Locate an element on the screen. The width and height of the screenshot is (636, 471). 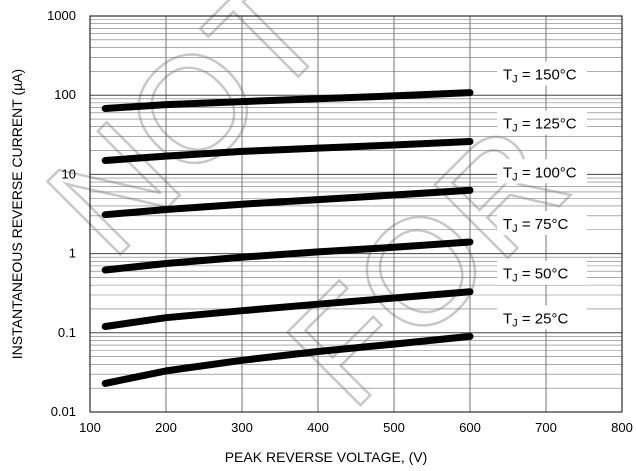
x-tick-label: 200 is located at coordinates (166, 427).